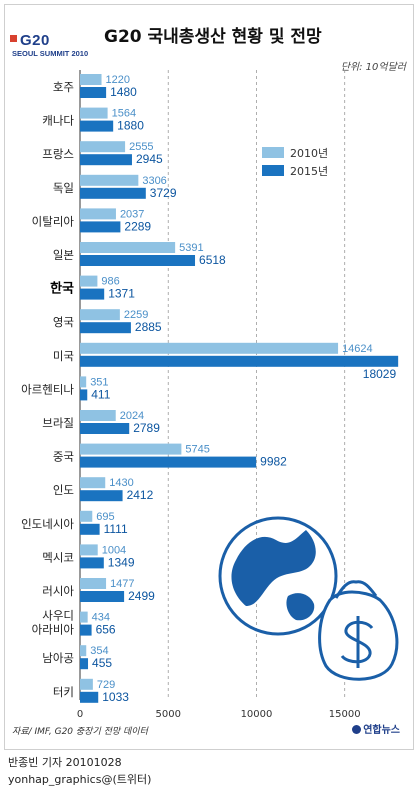 The image size is (416, 790). Describe the element at coordinates (141, 596) in the screenshot. I see `value-label-2015-15: 2499` at that location.